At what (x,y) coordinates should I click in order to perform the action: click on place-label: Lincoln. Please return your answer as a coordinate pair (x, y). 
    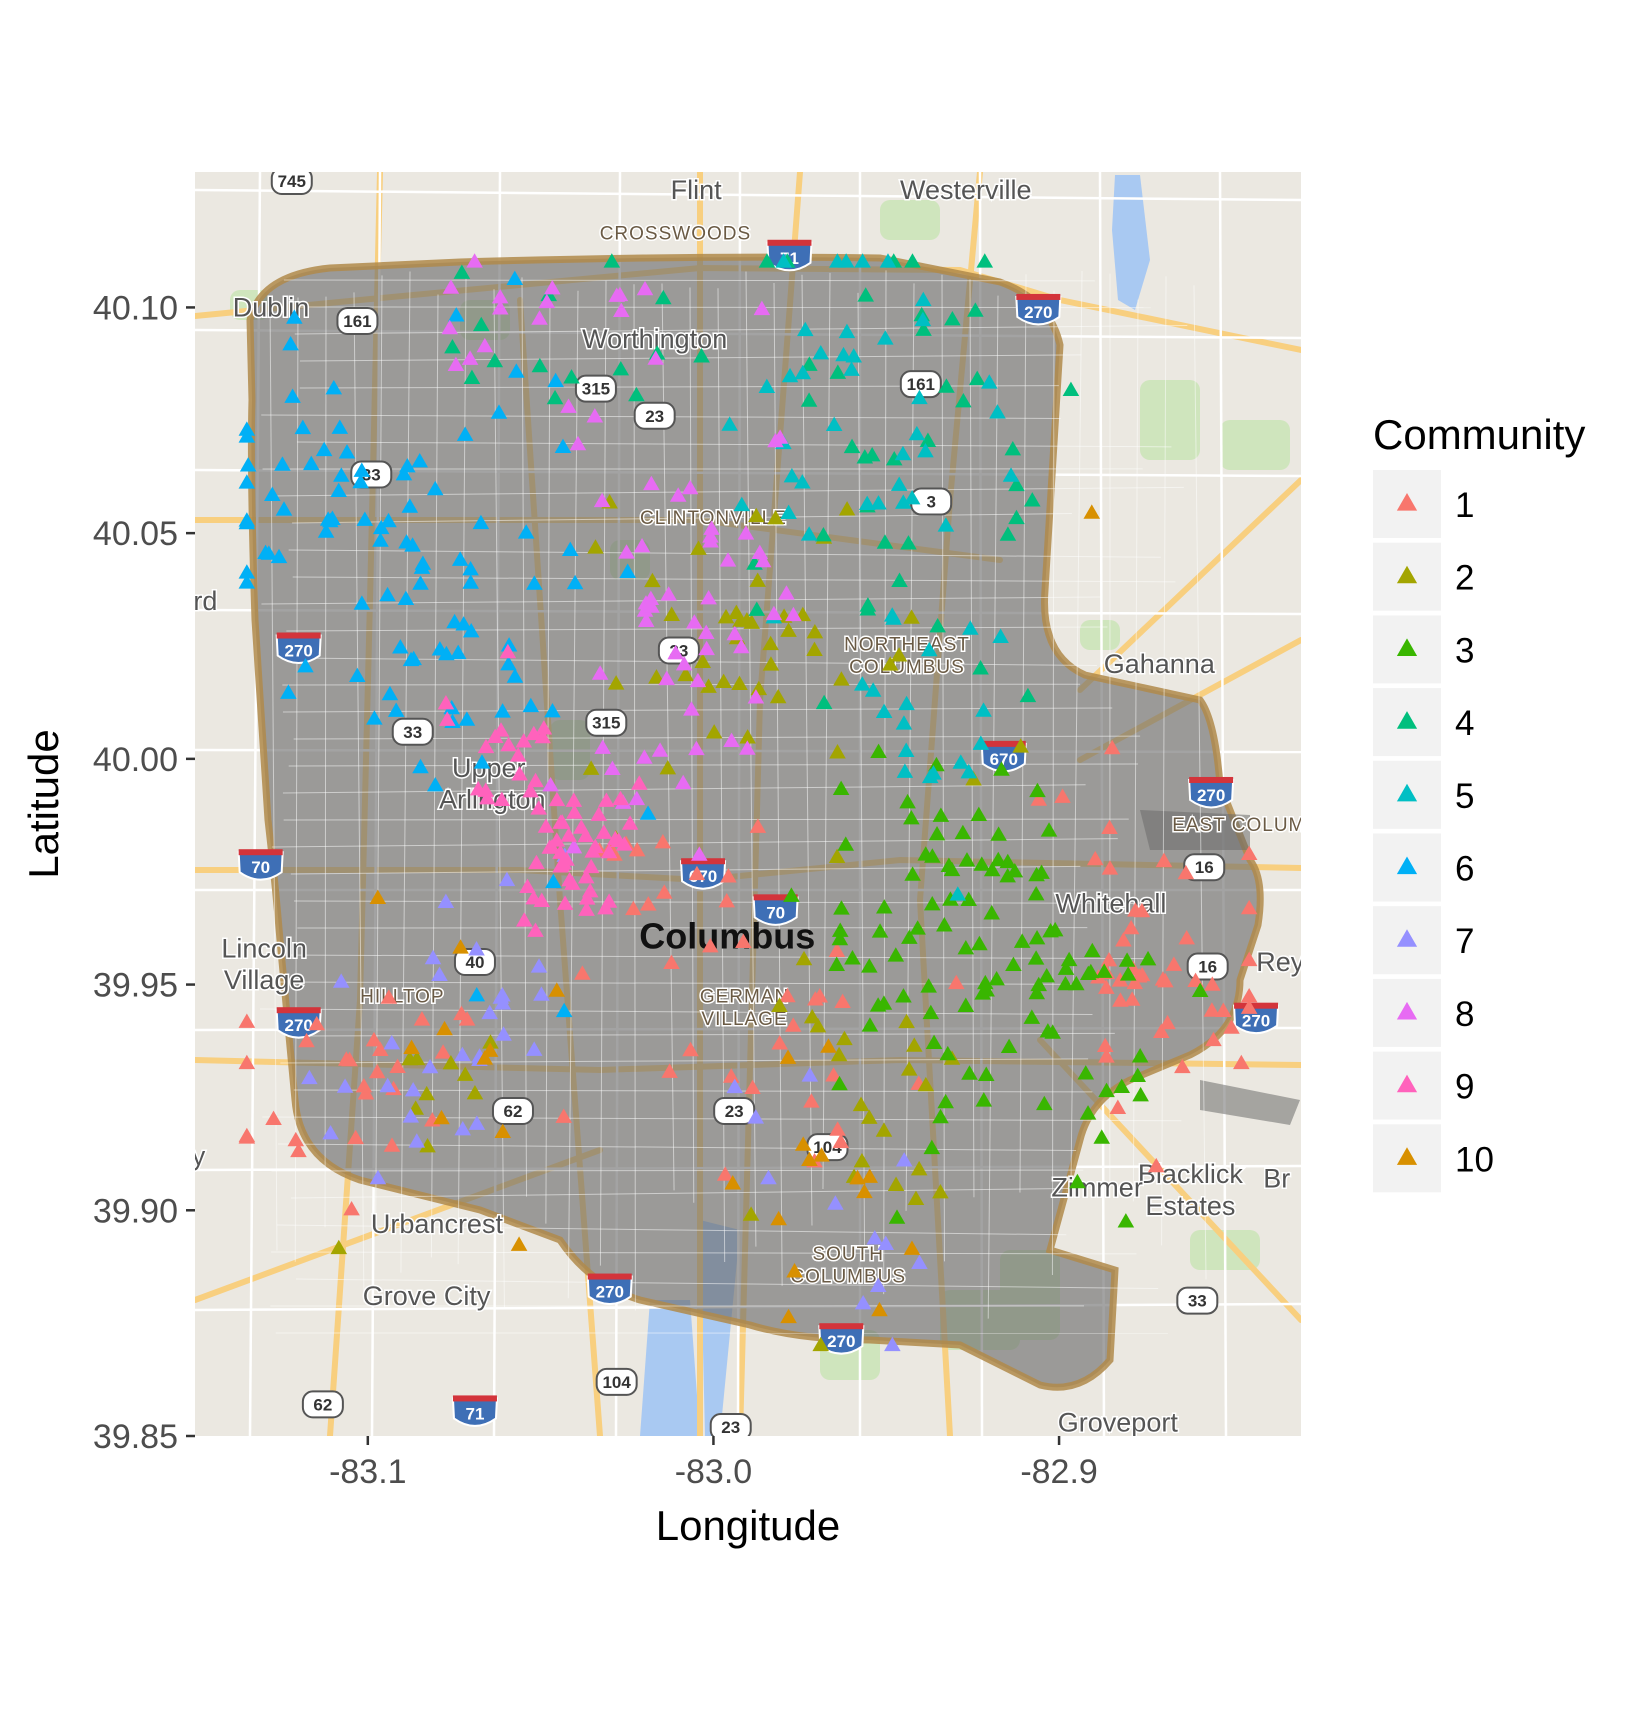
    Looking at the image, I should click on (264, 948).